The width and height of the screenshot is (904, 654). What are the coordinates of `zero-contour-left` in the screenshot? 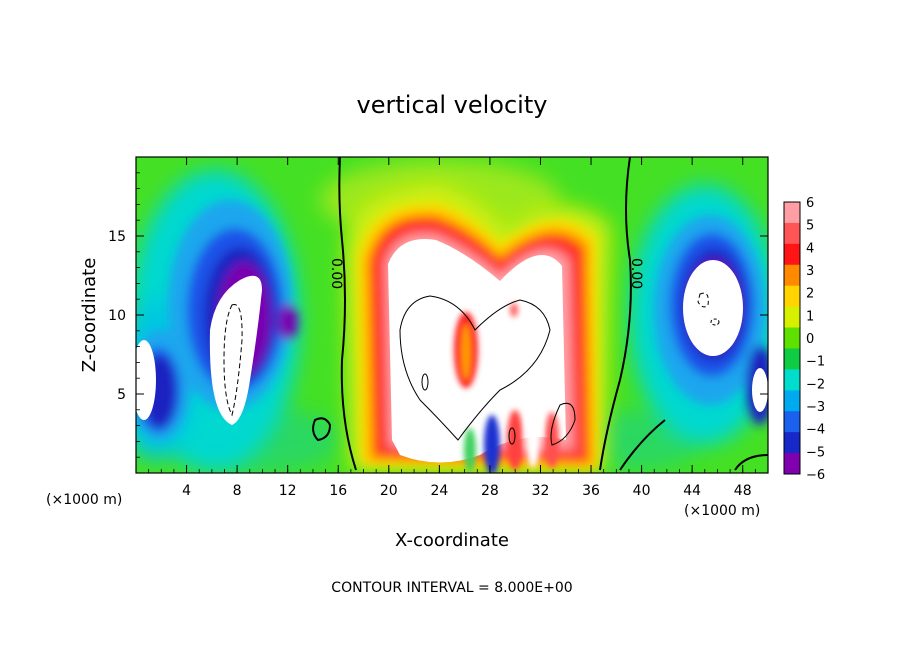 It's located at (347, 314).